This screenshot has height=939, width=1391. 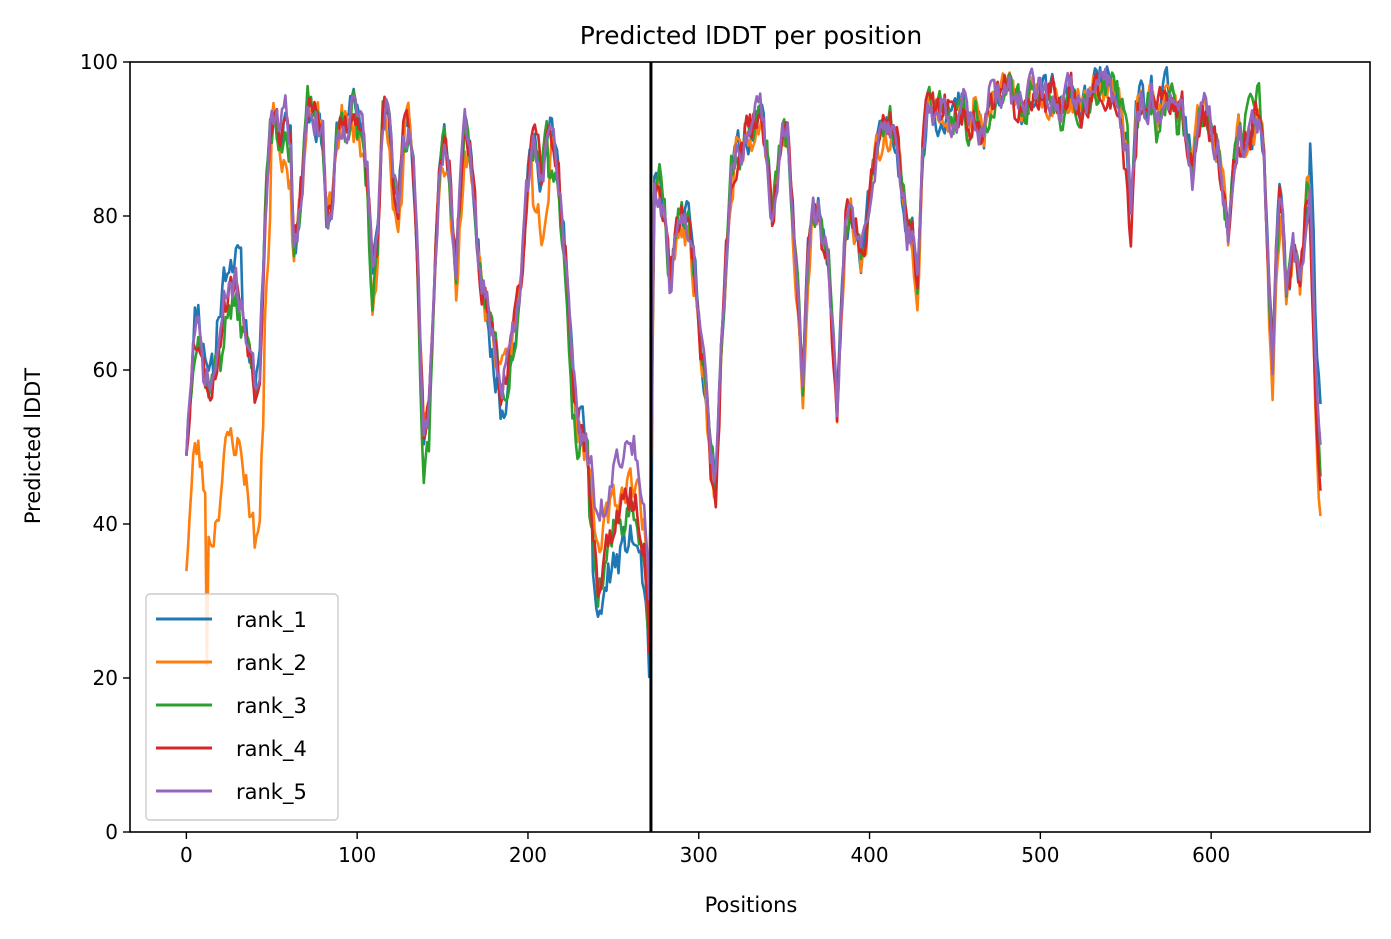 What do you see at coordinates (528, 855) in the screenshot?
I see `x-tick-label: 200` at bounding box center [528, 855].